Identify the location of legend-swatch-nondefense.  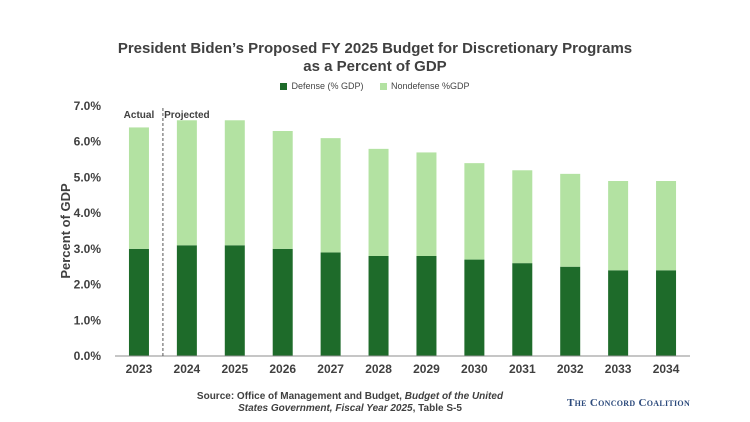
(383, 86).